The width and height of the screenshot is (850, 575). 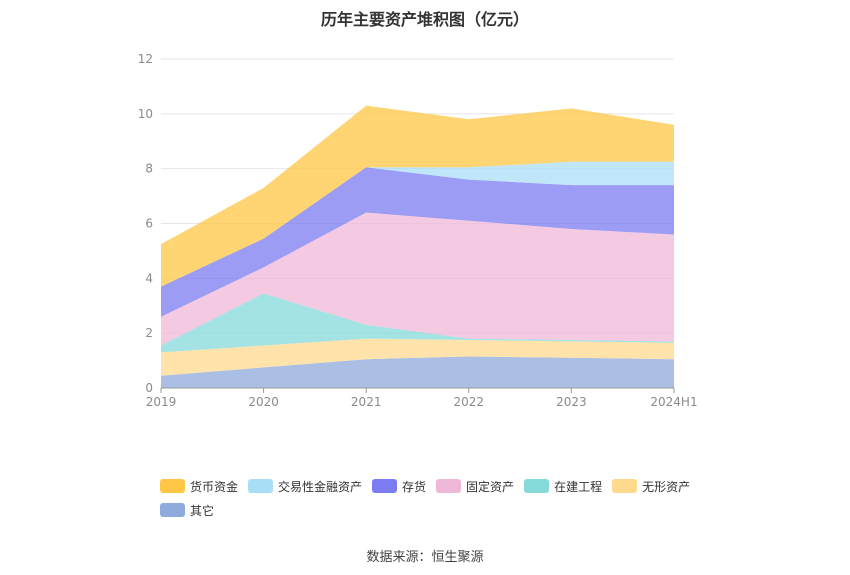 What do you see at coordinates (417, 390) in the screenshot?
I see `x-axis` at bounding box center [417, 390].